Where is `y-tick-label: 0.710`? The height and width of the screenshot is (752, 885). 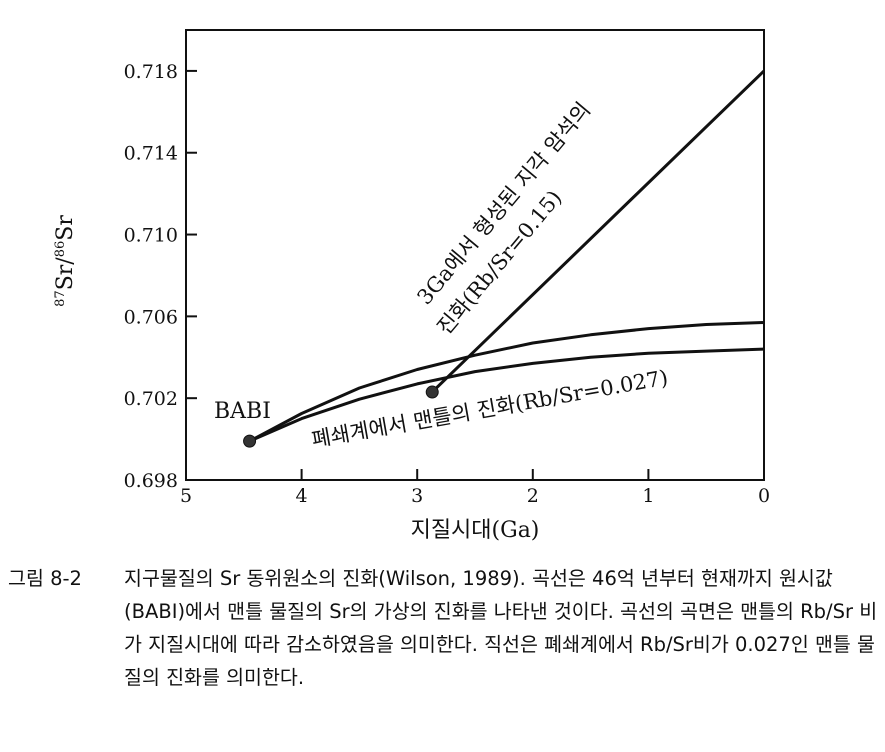 y-tick-label: 0.710 is located at coordinates (151, 236).